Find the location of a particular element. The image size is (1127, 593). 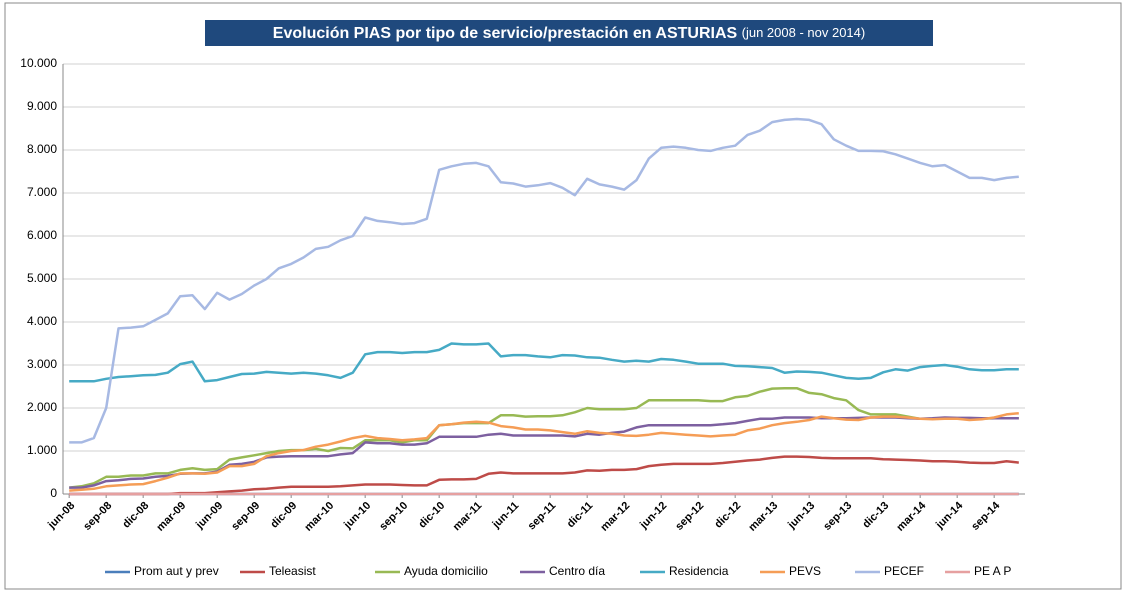

y-tick-label: 4.000 is located at coordinates (42, 321).